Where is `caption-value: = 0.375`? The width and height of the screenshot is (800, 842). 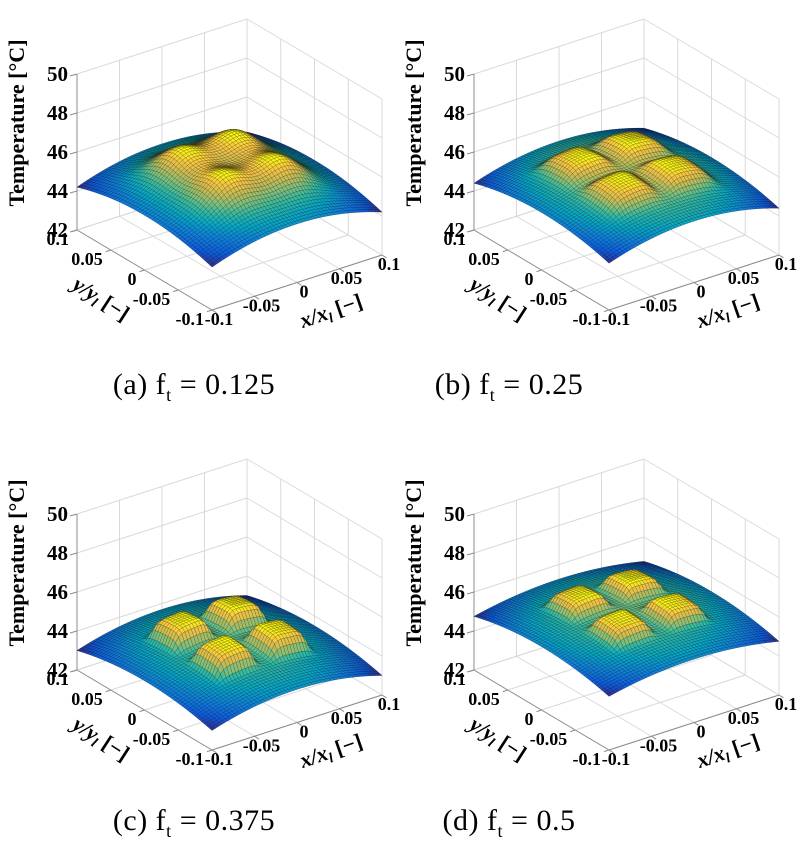
caption-value: = 0.375 is located at coordinates (223, 820).